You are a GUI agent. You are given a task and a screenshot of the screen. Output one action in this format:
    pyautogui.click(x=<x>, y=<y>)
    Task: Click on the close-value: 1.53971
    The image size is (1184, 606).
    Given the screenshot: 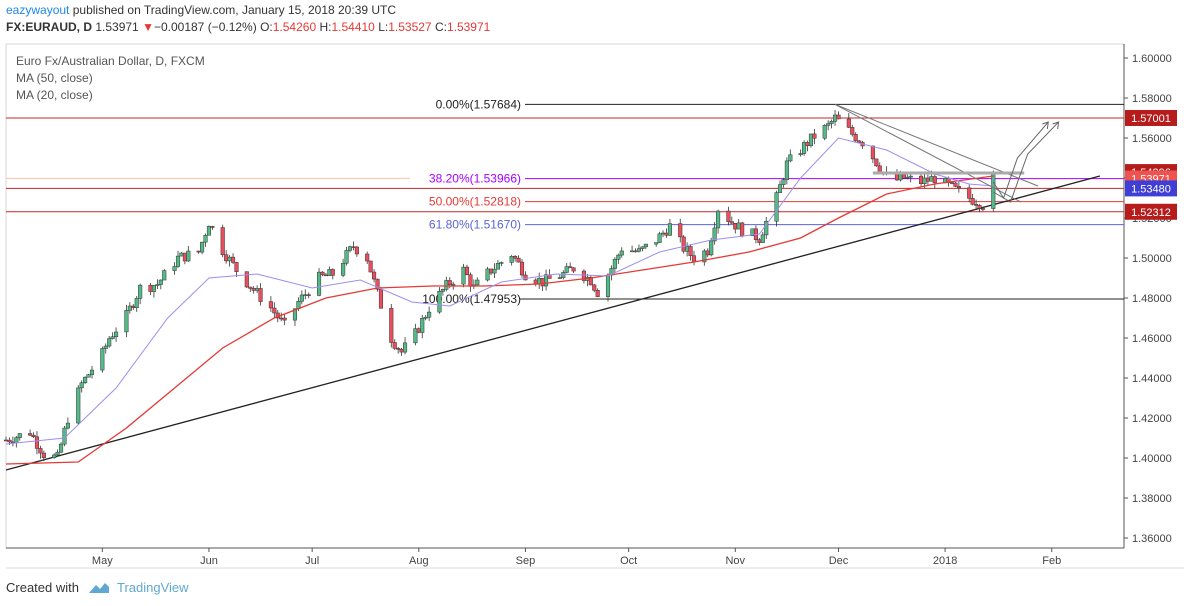 What is the action you would take?
    pyautogui.click(x=468, y=27)
    